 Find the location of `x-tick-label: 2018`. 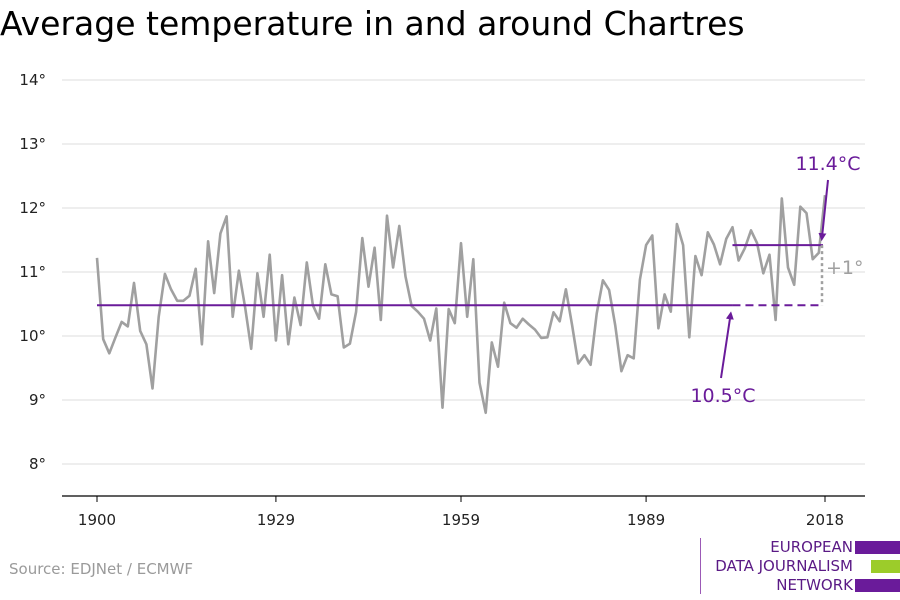

x-tick-label: 2018 is located at coordinates (825, 520).